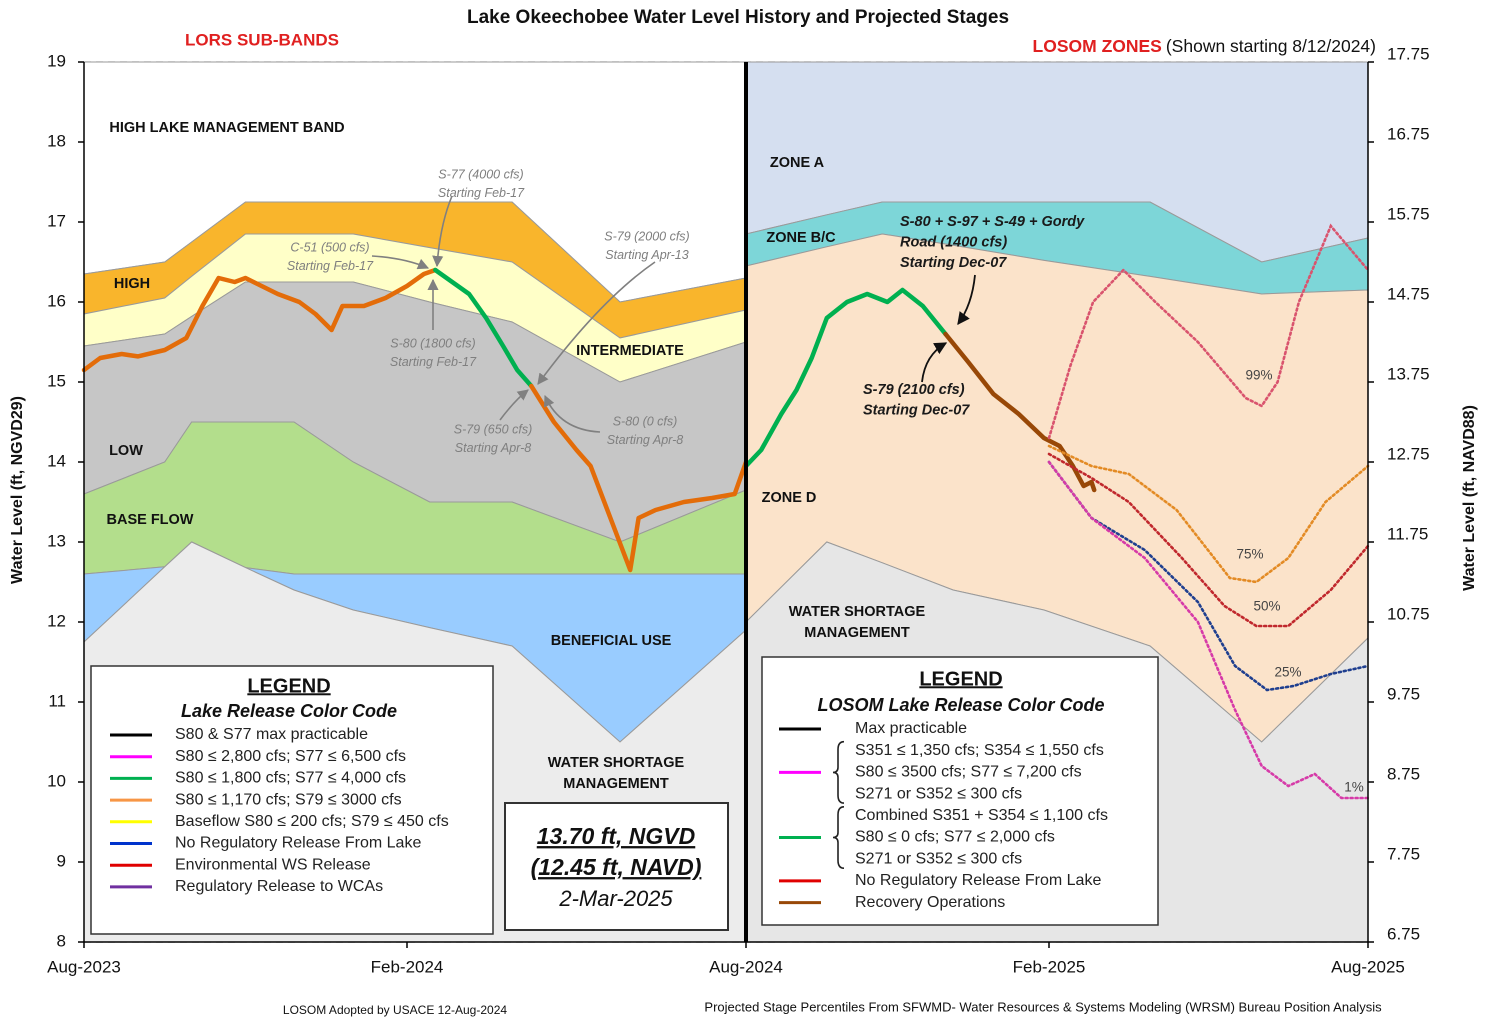 This screenshot has height=1019, width=1492. What do you see at coordinates (960, 705) in the screenshot?
I see `legend-subtitle: LOSOM Lake Release Color Code` at bounding box center [960, 705].